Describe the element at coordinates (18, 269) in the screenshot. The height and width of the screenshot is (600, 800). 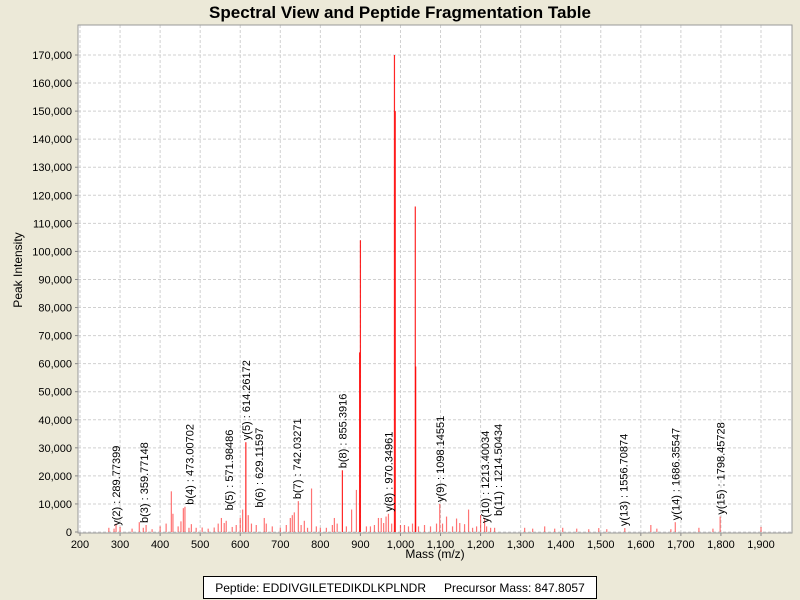
I see `y-axis-label: Peak Intensity` at that location.